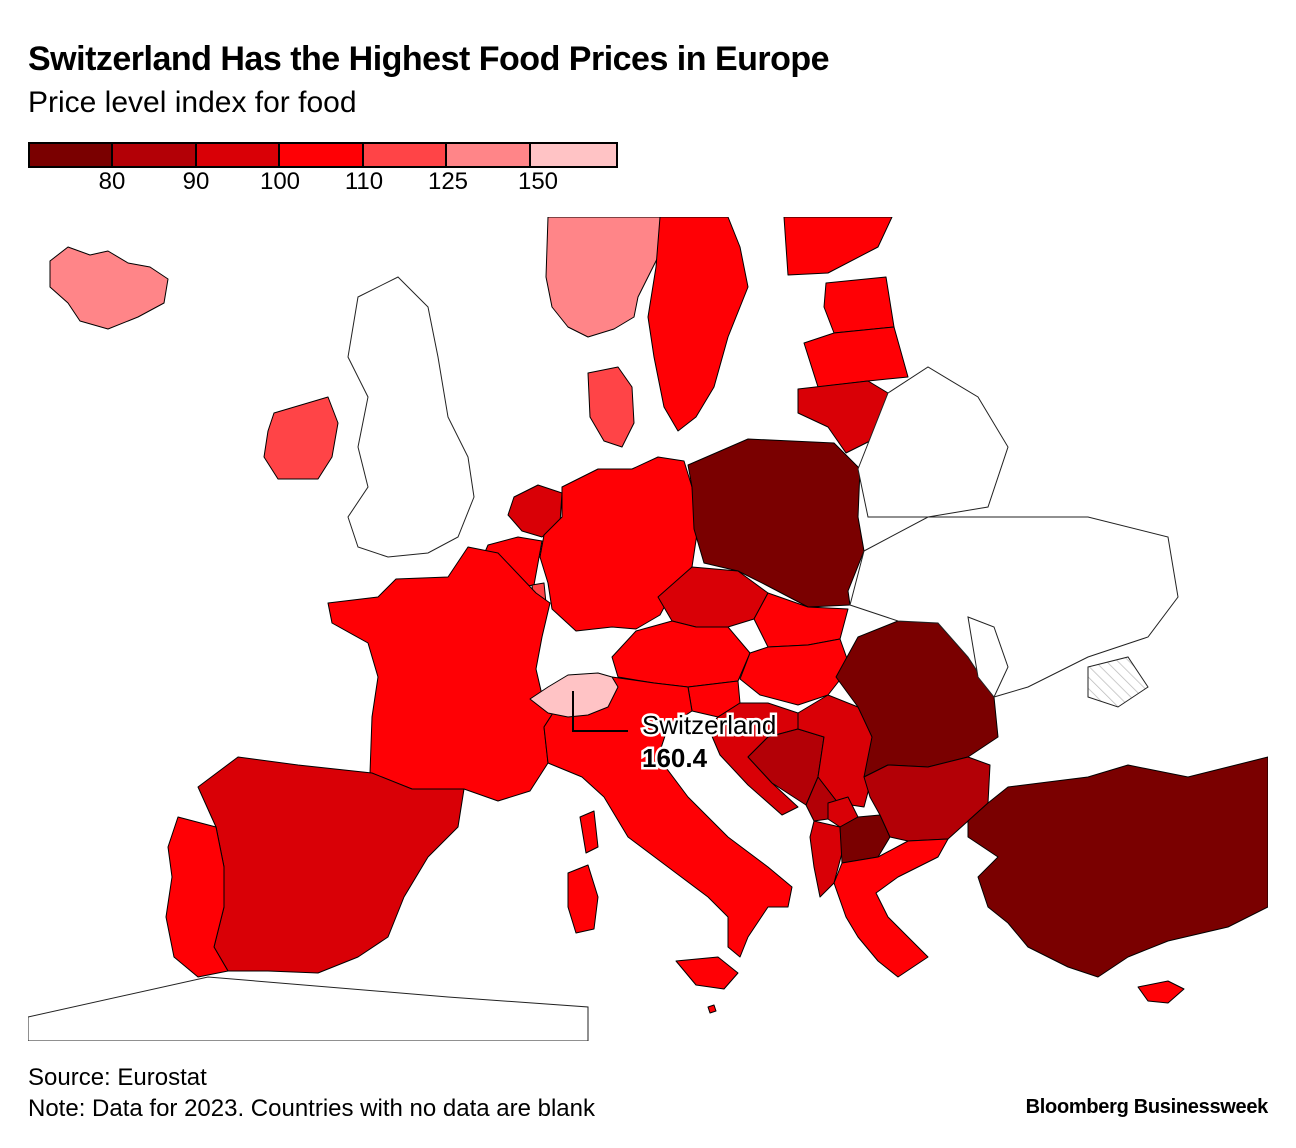  I want to click on country-finland, so click(838, 246).